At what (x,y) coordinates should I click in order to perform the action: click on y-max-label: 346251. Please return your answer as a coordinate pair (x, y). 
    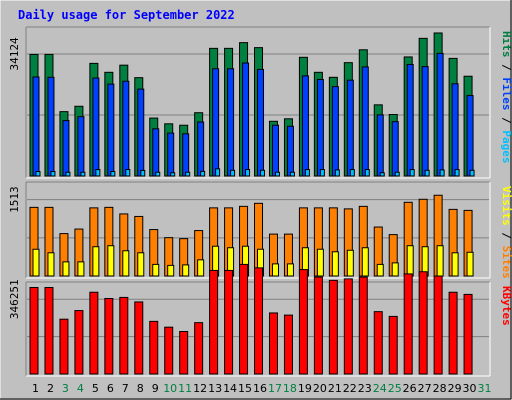
    Looking at the image, I should click on (14, 299).